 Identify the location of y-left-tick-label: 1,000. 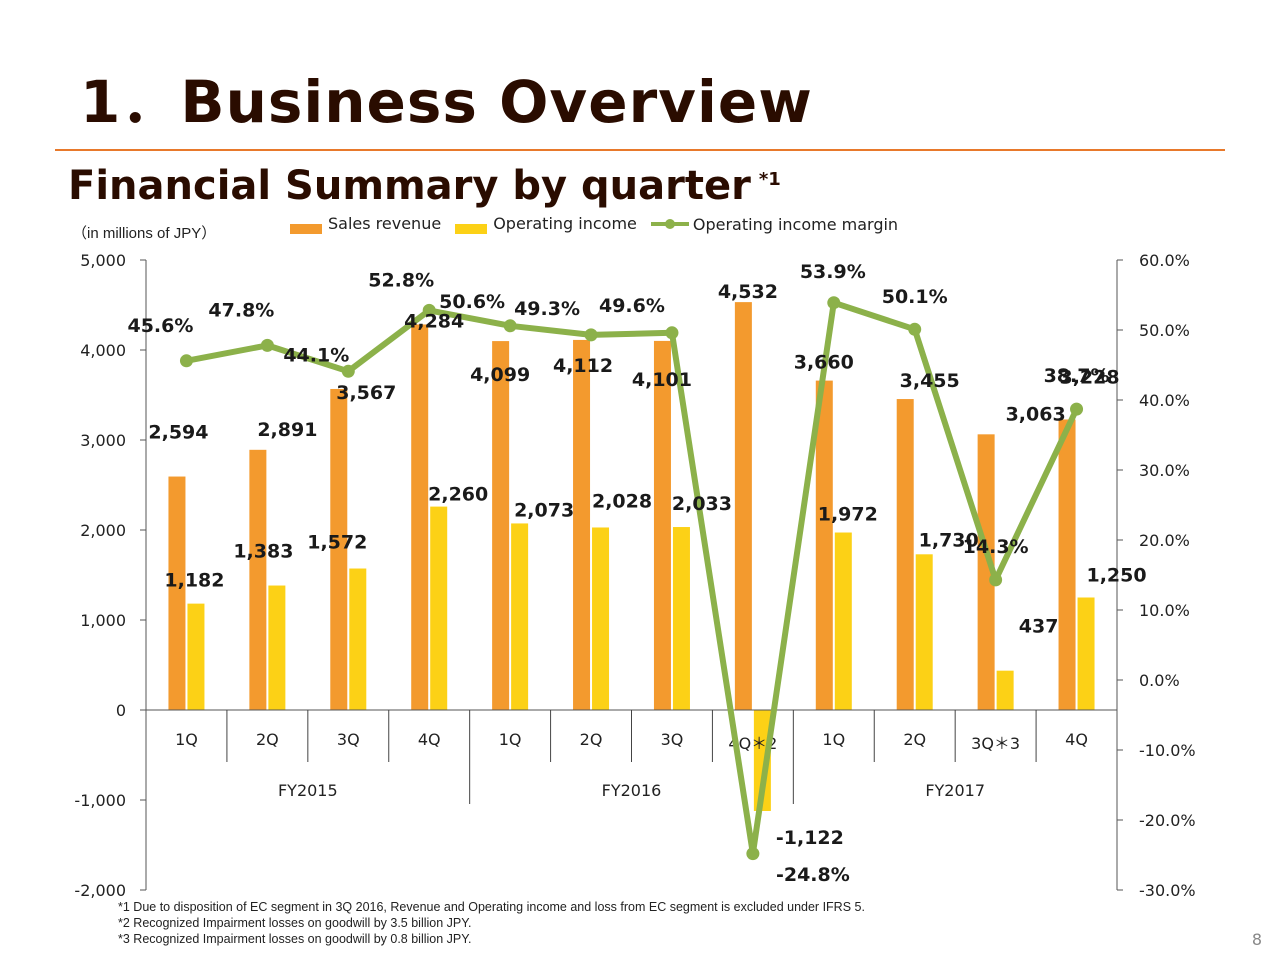
(103, 620).